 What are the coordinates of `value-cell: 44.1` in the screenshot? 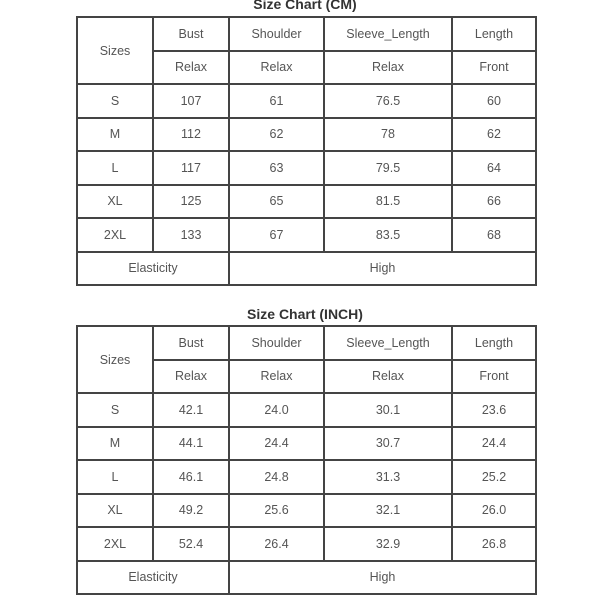 It's located at (191, 443).